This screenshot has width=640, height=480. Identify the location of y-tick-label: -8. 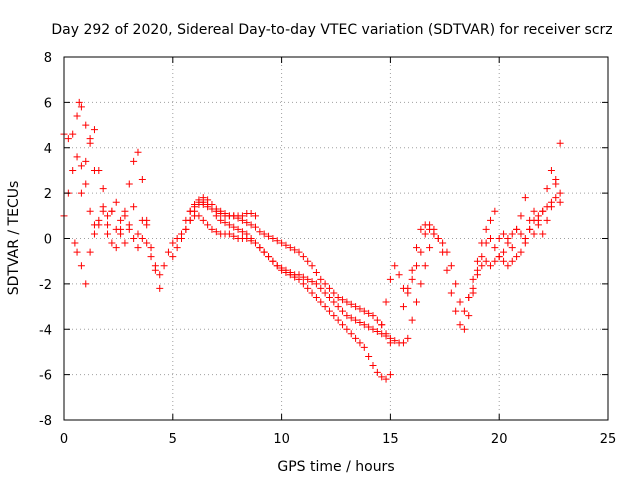
(45, 421).